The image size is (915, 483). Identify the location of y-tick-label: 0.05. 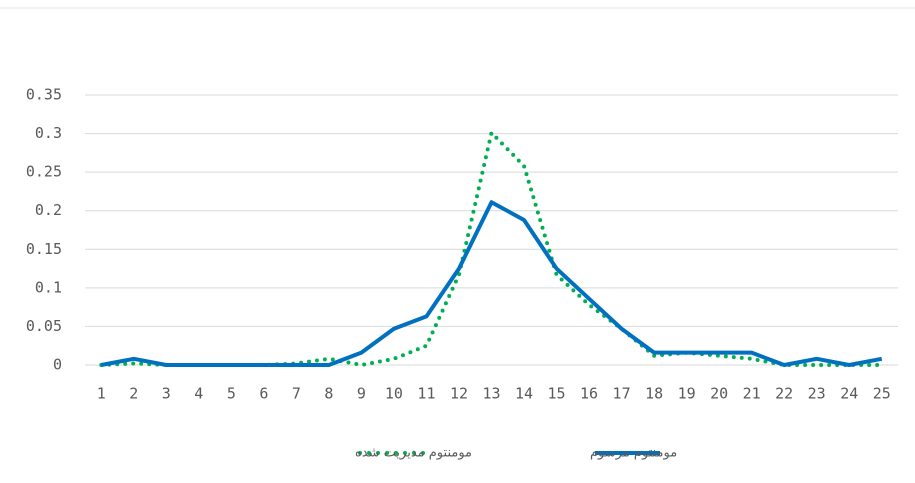
(44, 326).